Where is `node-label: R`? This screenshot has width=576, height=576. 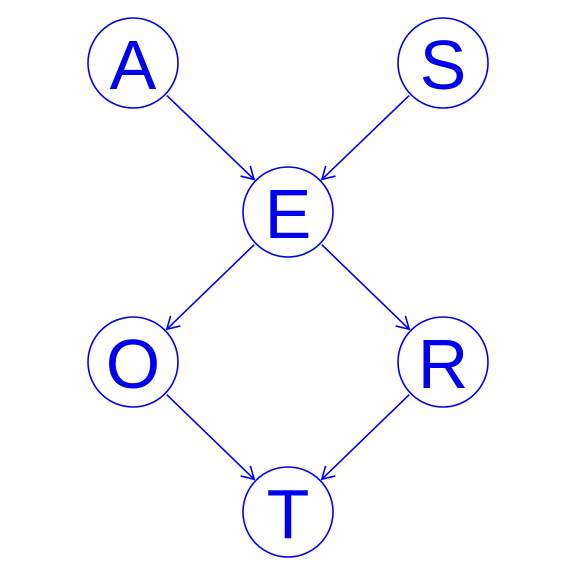 node-label: R is located at coordinates (443, 364).